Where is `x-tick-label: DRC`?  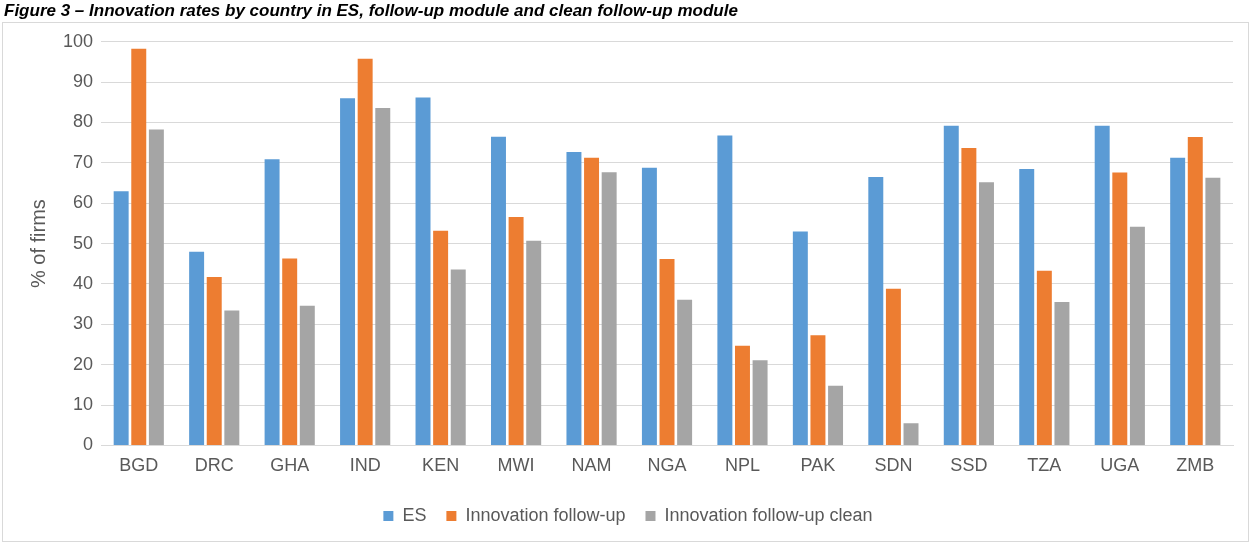
x-tick-label: DRC is located at coordinates (214, 465).